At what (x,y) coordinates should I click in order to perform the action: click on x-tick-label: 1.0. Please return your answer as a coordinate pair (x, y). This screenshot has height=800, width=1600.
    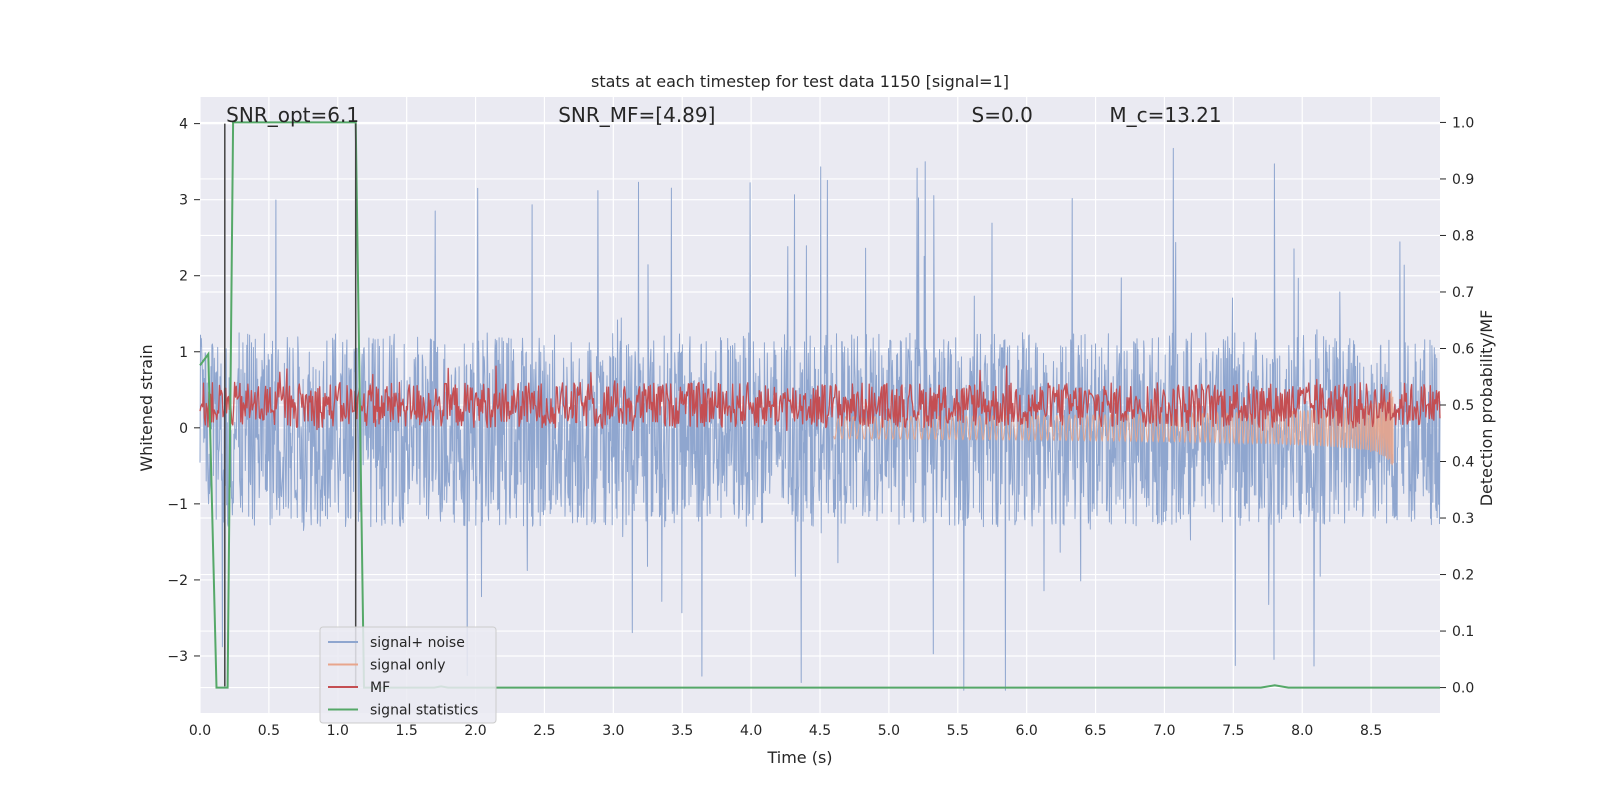
    Looking at the image, I should click on (338, 731).